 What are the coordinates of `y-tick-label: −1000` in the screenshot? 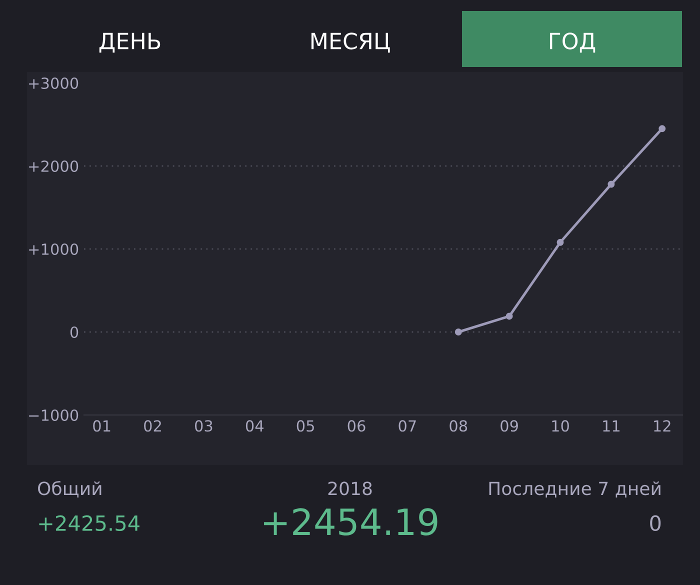 It's located at (53, 415).